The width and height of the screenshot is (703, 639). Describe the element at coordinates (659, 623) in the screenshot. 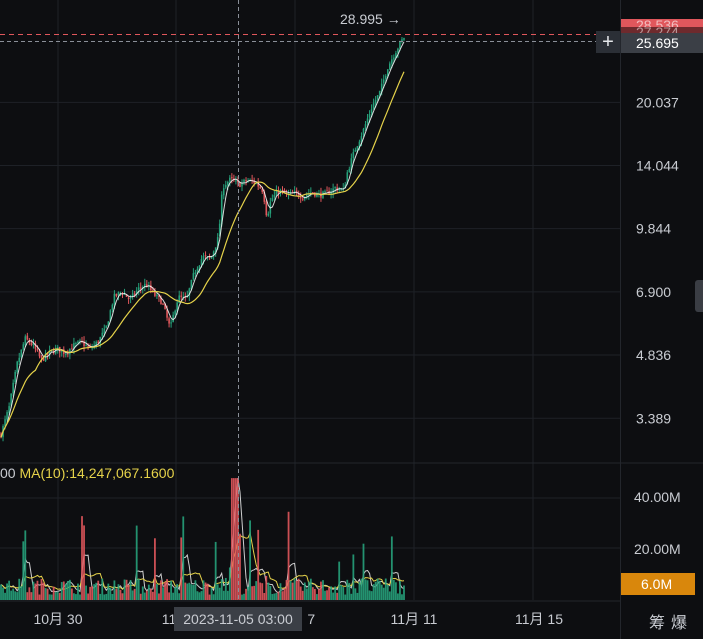

I see `chip-distribution-icon: 筹` at that location.